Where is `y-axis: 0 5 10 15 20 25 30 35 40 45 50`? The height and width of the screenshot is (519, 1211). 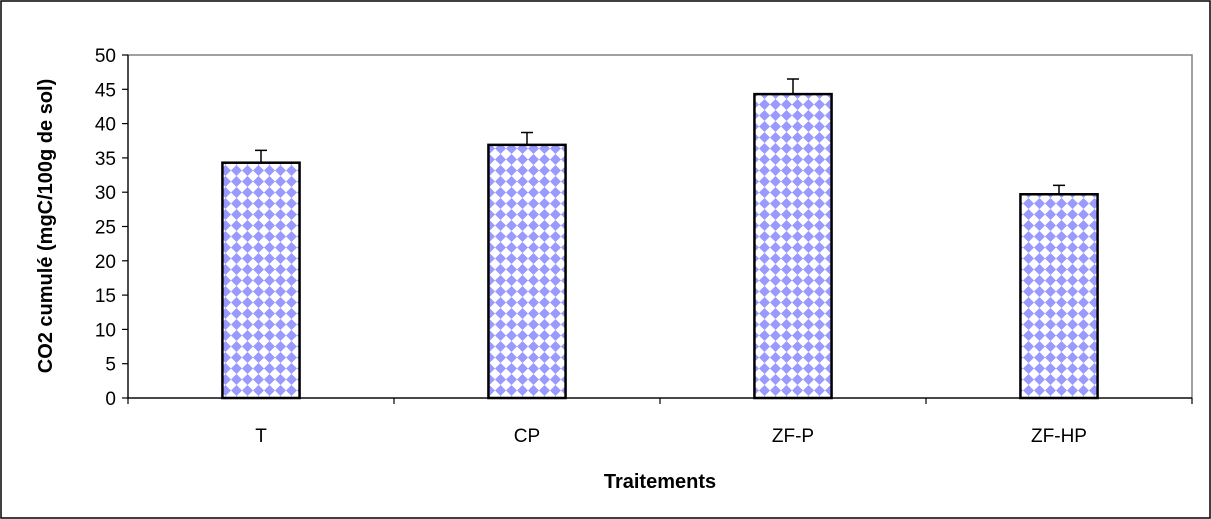 y-axis: 0 5 10 15 20 25 30 35 40 45 50 is located at coordinates (112, 228).